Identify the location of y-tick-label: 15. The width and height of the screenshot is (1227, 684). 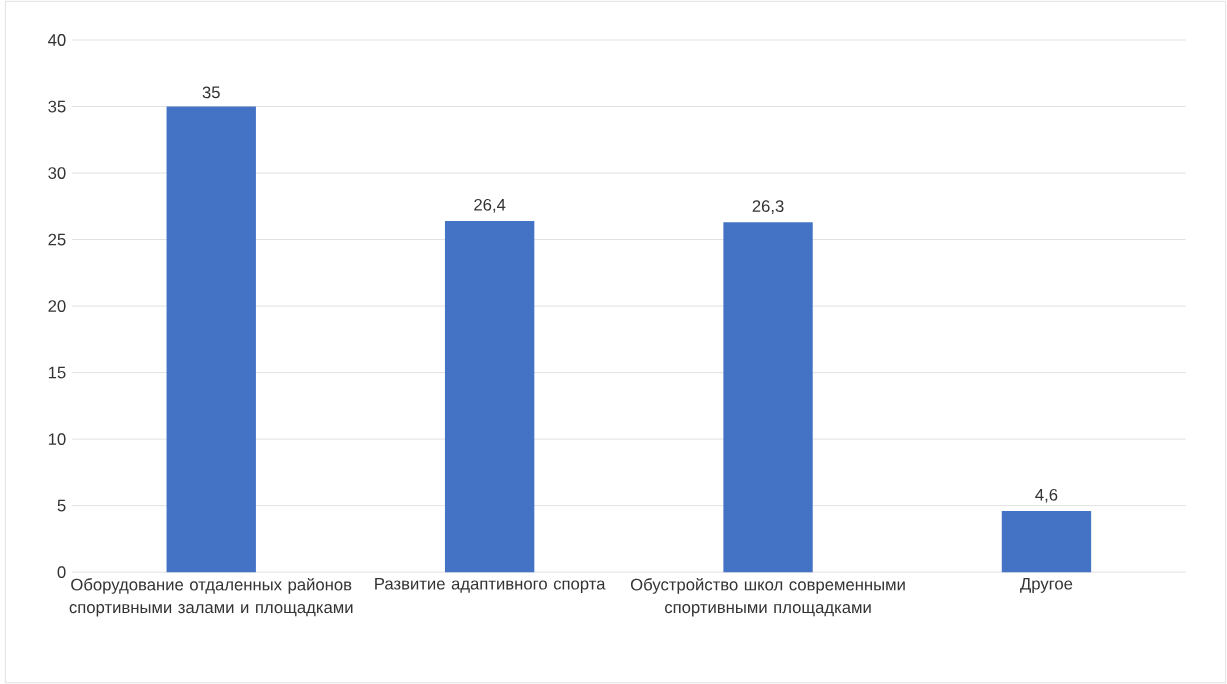
(57, 372).